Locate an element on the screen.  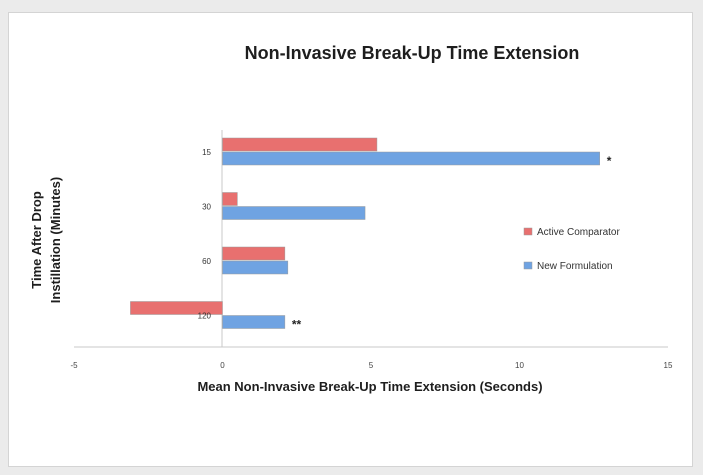
significance-marker: ** is located at coordinates (297, 325).